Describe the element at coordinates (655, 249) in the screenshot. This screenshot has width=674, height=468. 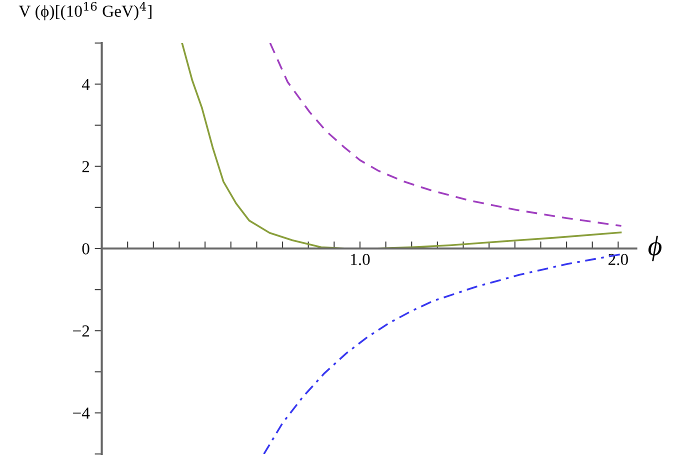
I see `x-axis-title: ϕ` at that location.